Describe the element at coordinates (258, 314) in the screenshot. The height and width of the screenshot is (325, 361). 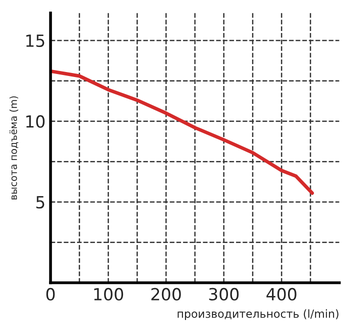
I see `x-axis-title: производительность (l/min)` at that location.